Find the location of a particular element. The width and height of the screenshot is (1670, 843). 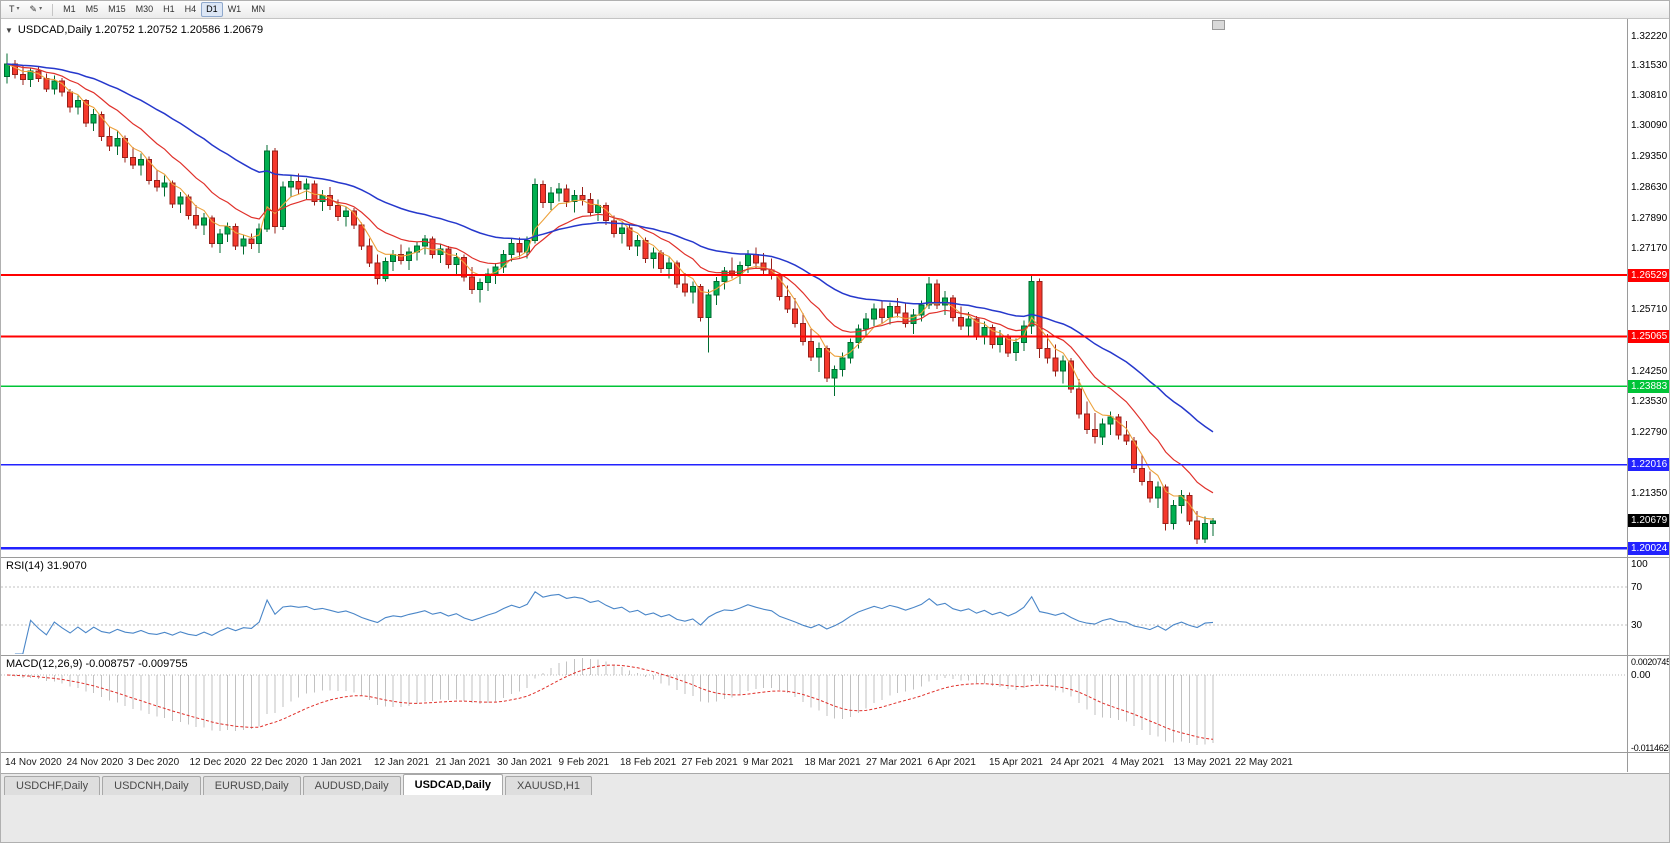

timeframe-button-mn: MN is located at coordinates (258, 9).